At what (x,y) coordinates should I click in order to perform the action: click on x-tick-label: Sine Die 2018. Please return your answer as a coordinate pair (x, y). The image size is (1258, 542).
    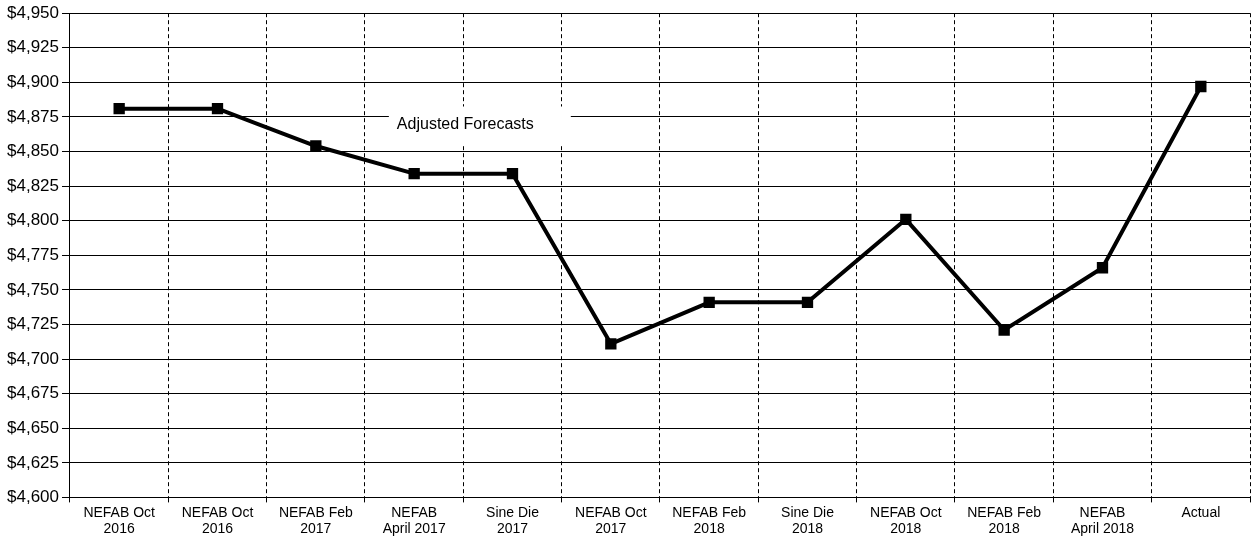
    Looking at the image, I should click on (808, 520).